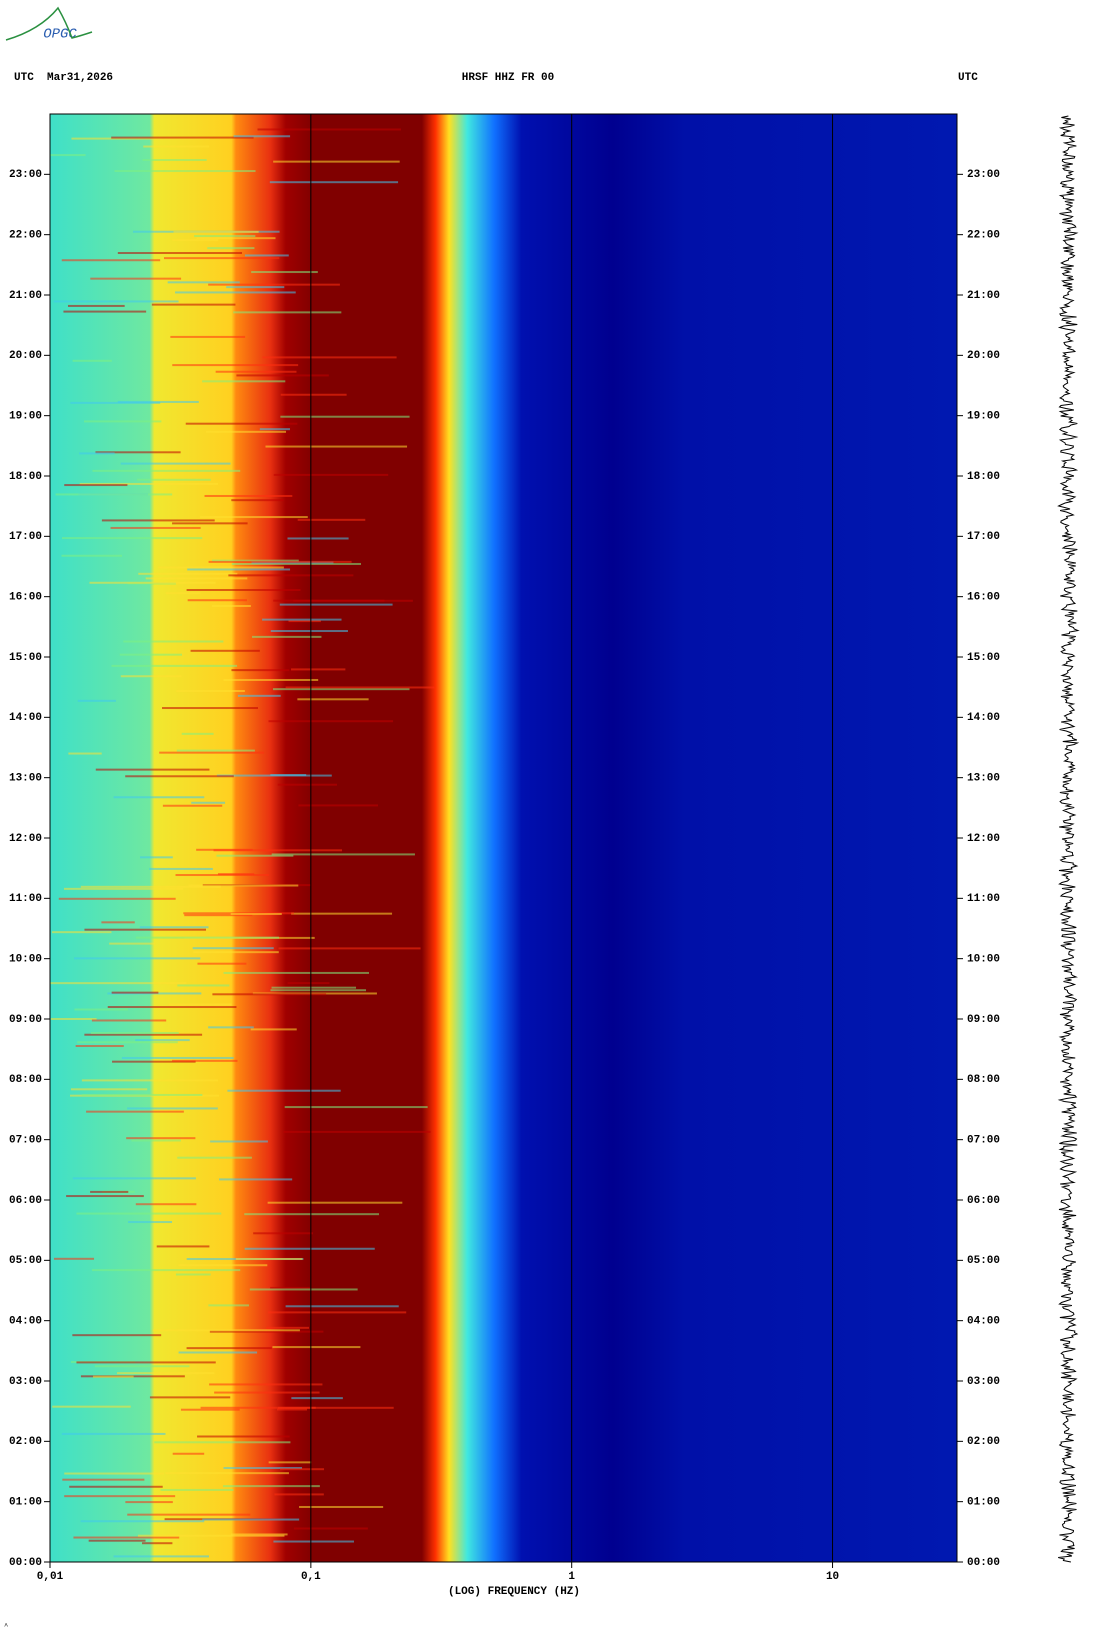 The image size is (1102, 1634). I want to click on y-tick-label-left: 04:00, so click(25, 1322).